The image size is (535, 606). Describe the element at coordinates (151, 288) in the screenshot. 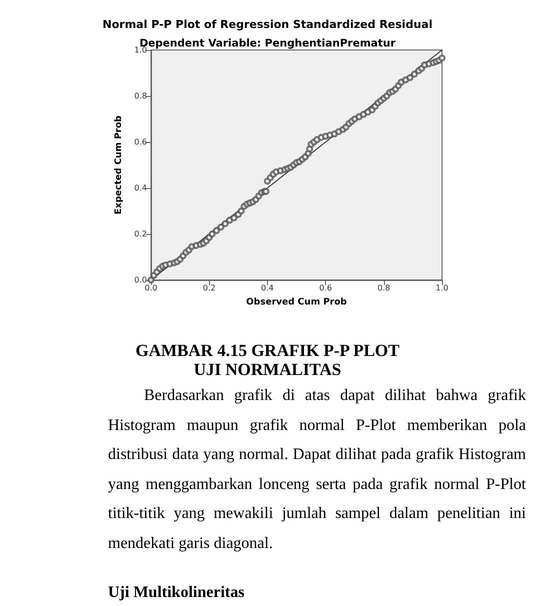

I see `x-tick-label: 0.0` at that location.